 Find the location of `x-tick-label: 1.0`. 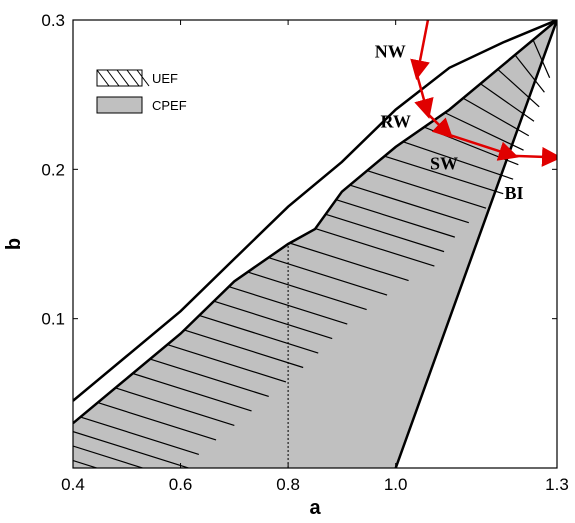

x-tick-label: 1.0 is located at coordinates (396, 484).